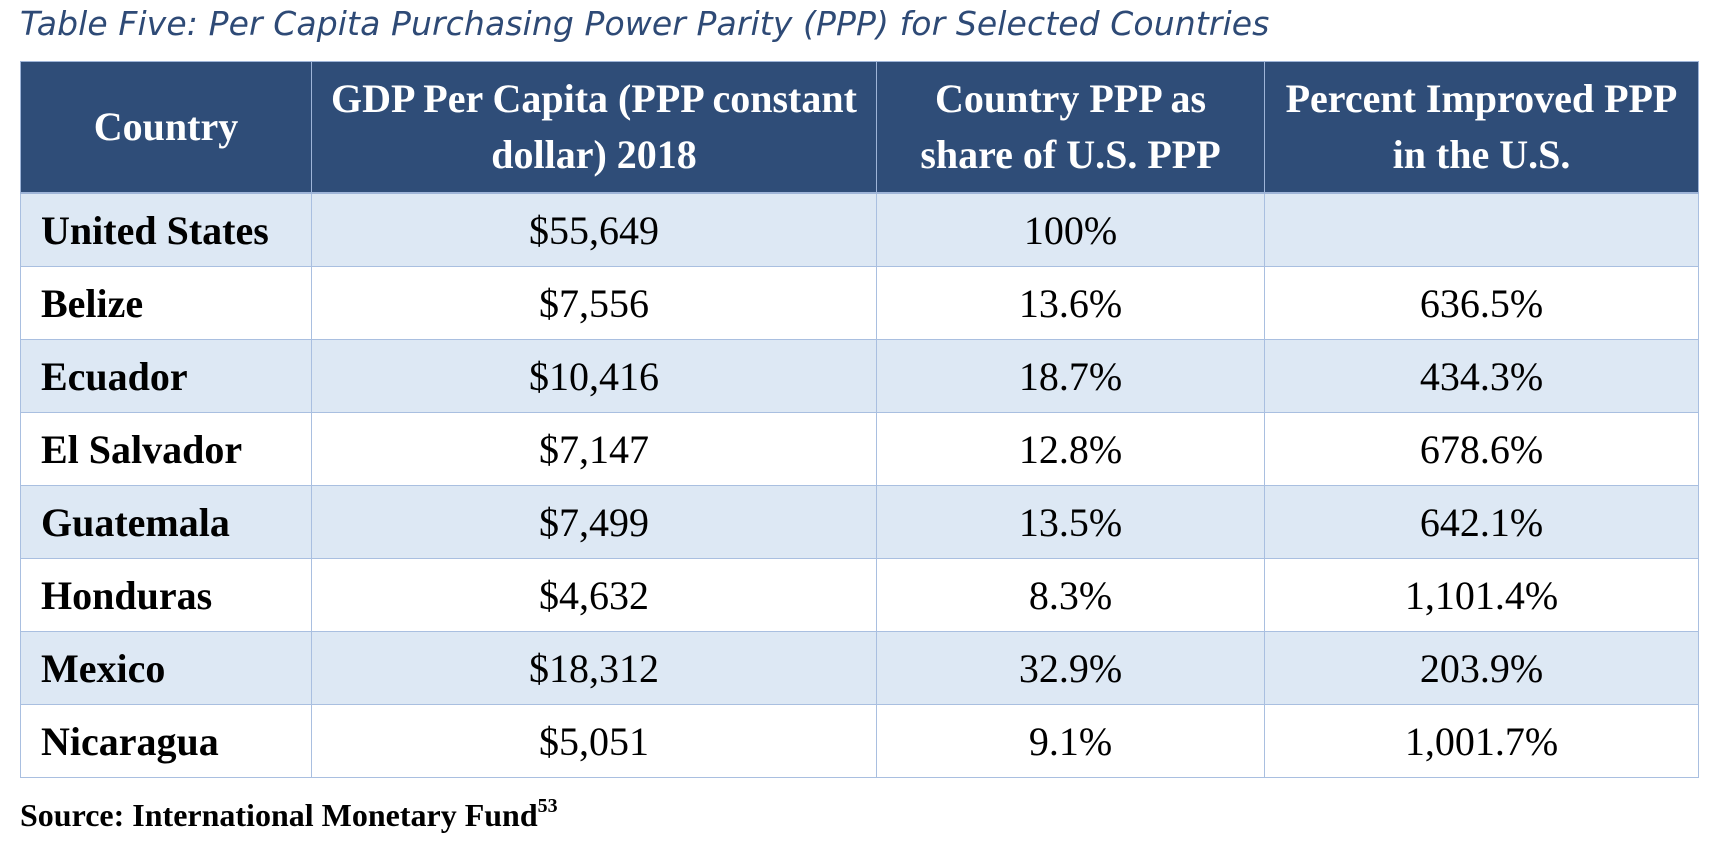 This screenshot has height=852, width=1712. Describe the element at coordinates (166, 229) in the screenshot. I see `country-cell: United States` at that location.